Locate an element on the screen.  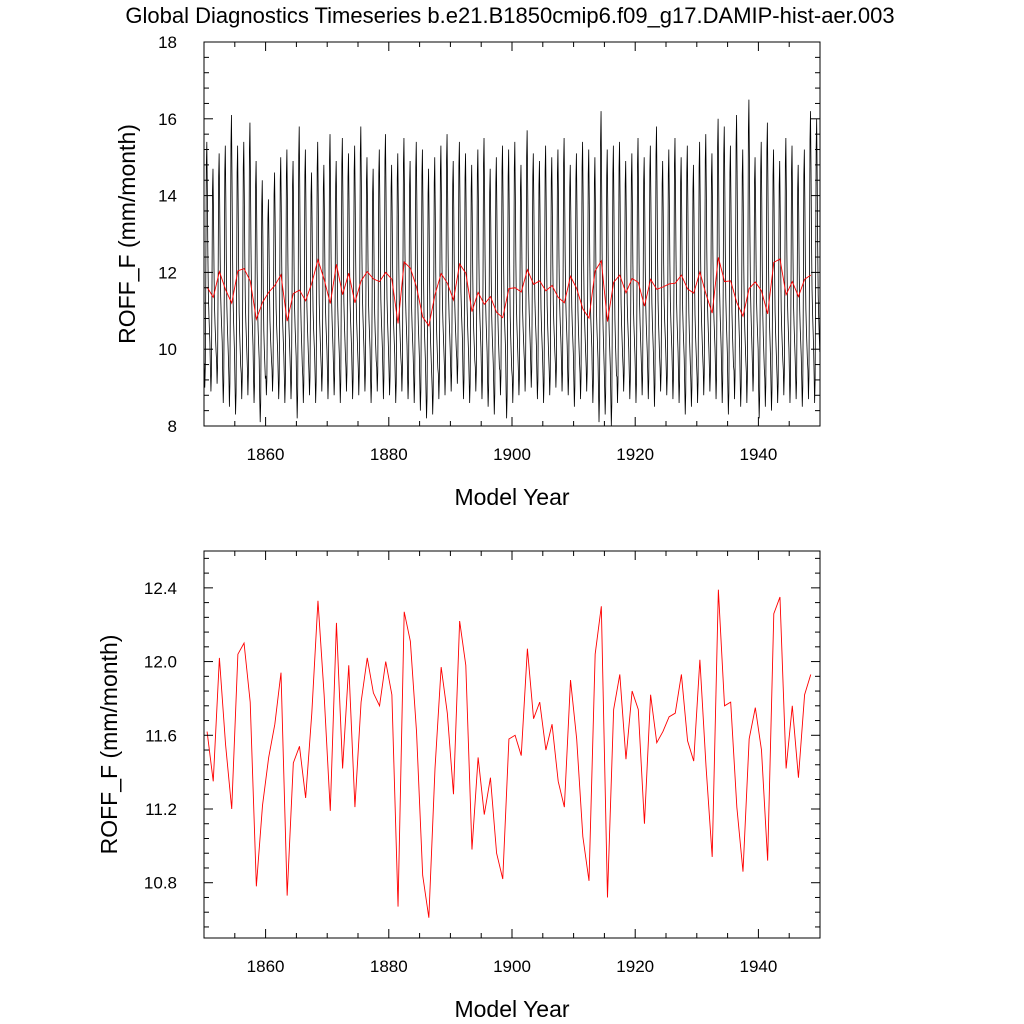
top-y-axis-title: ROFF_F (mm/month) is located at coordinates (127, 234).